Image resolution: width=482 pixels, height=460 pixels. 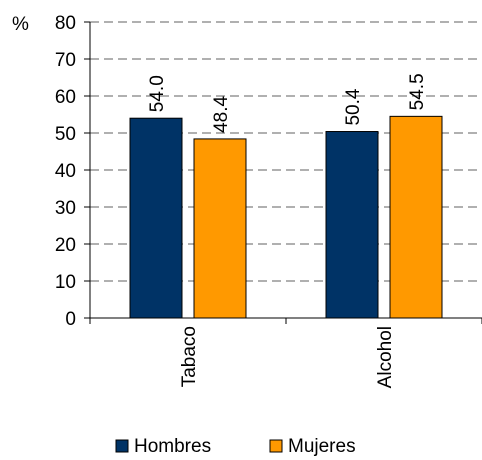 I want to click on y-tick-label: 80, so click(x=65, y=23).